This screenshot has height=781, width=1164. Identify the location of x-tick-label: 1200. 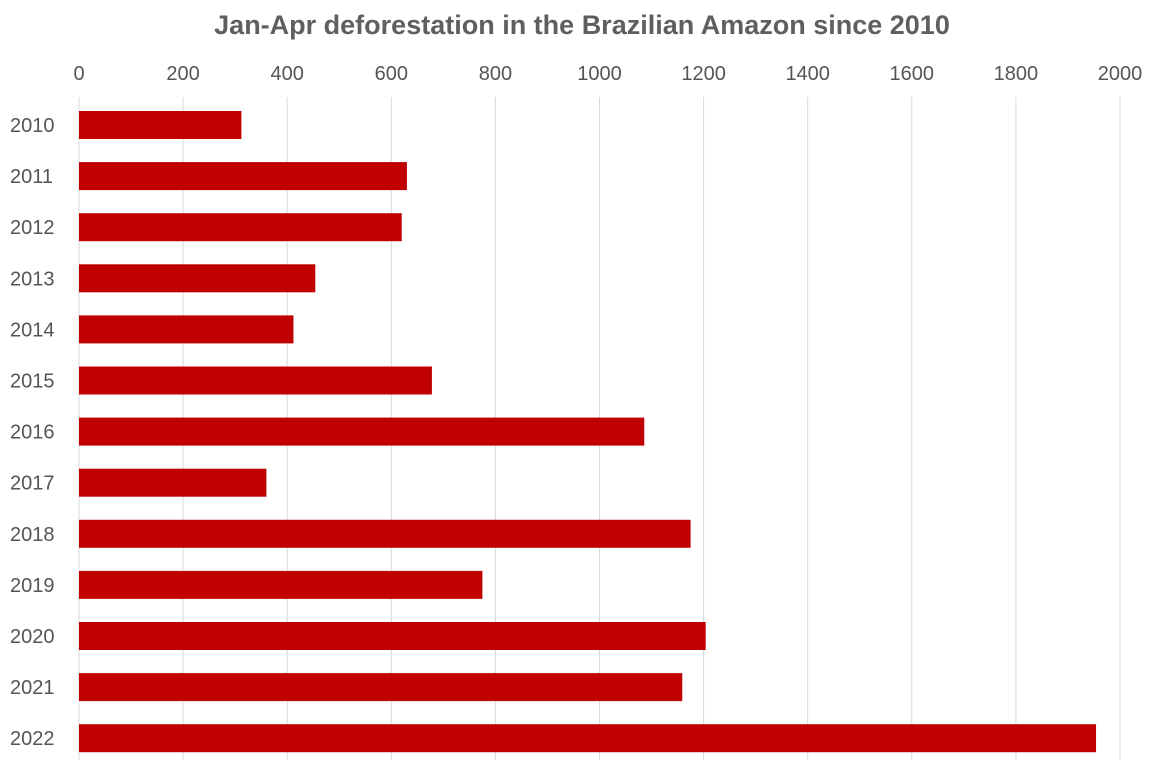
(703, 74).